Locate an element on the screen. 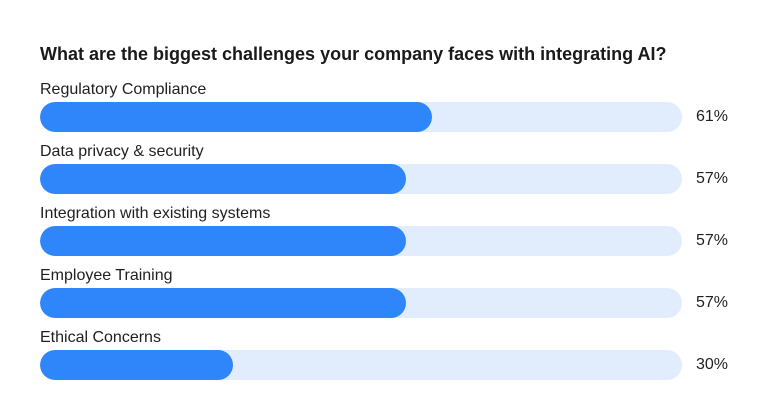 The height and width of the screenshot is (420, 768). category-label: Ethical Concerns is located at coordinates (100, 337).